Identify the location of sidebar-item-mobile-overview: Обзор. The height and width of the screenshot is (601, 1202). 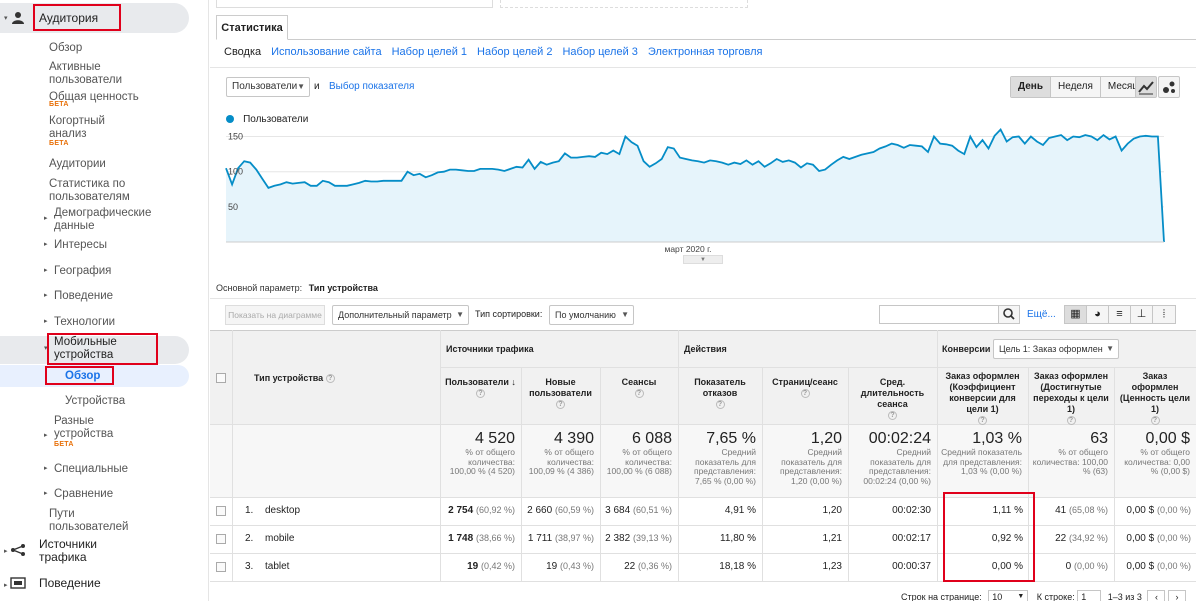
(83, 376).